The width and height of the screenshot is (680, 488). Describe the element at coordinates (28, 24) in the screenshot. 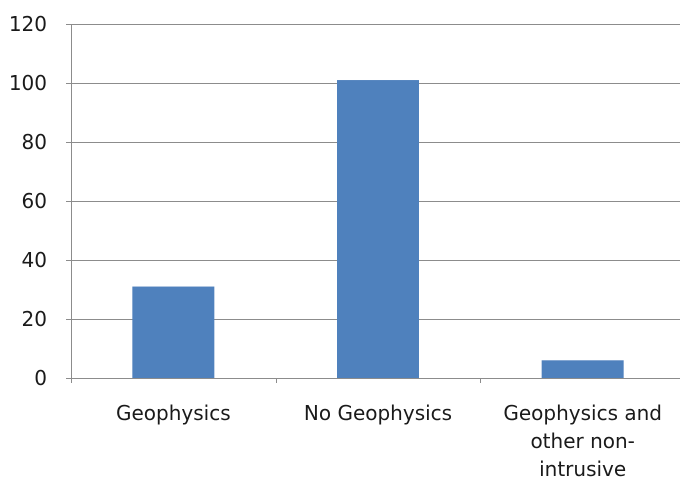

I see `y-tick-label: 120` at that location.